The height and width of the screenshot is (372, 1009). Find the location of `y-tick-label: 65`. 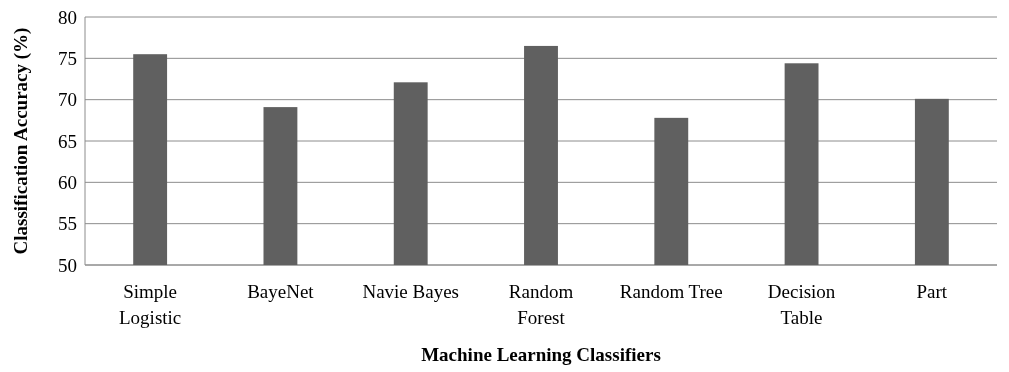

y-tick-label: 65 is located at coordinates (67, 141).